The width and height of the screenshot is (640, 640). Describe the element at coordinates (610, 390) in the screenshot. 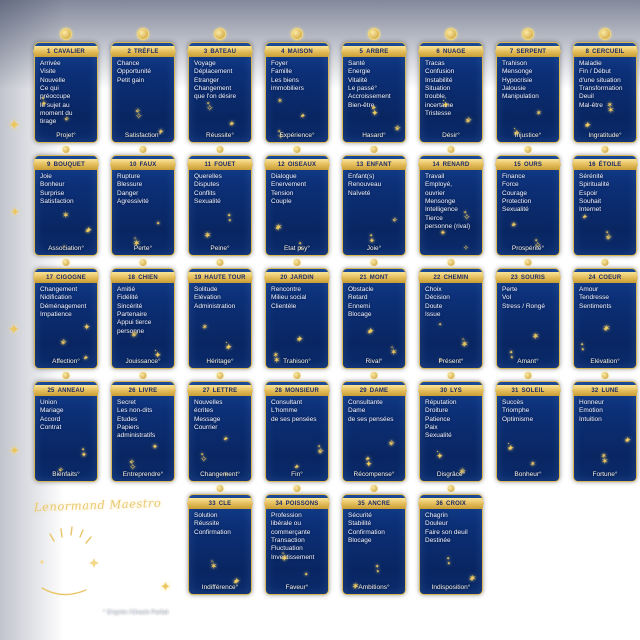

I see `card-name: Lune` at that location.